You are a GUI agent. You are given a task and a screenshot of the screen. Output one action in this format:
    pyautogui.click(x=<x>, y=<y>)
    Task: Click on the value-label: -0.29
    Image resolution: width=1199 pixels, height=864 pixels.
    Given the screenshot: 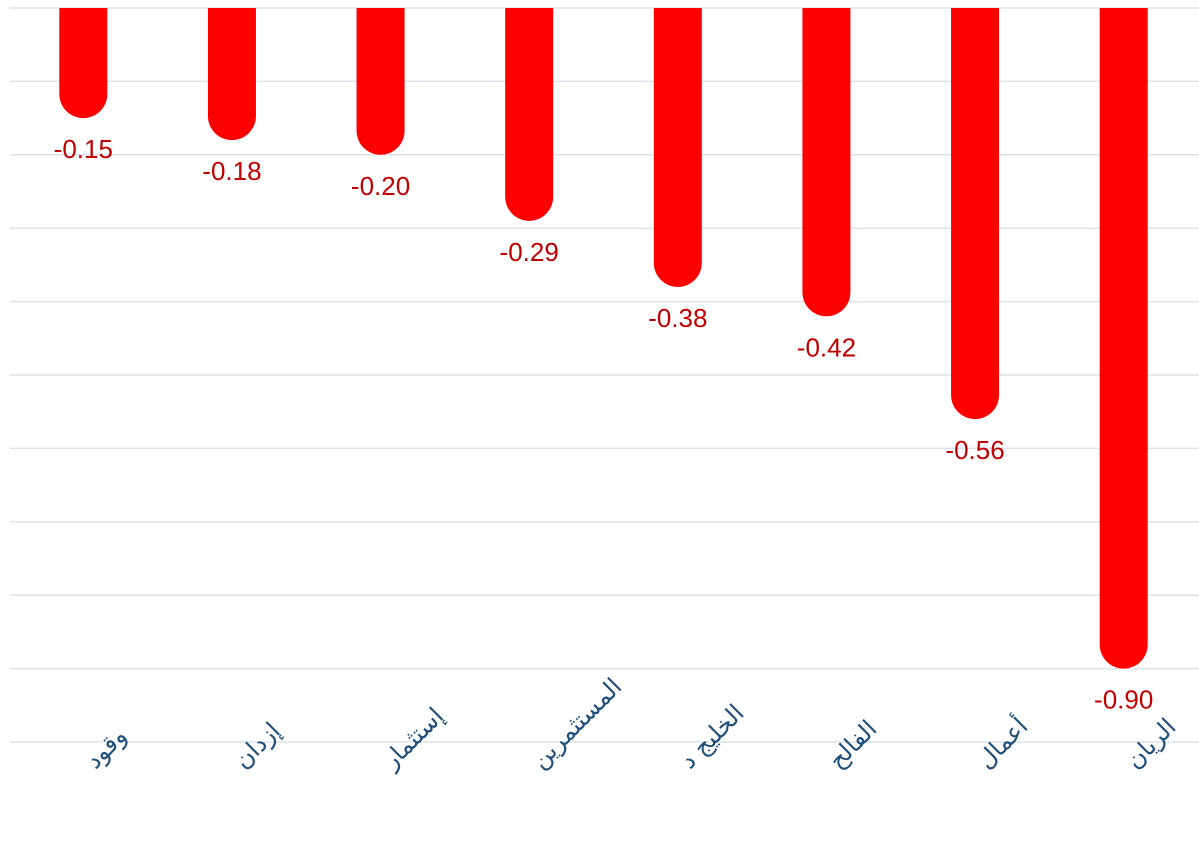 What is the action you would take?
    pyautogui.click(x=529, y=252)
    